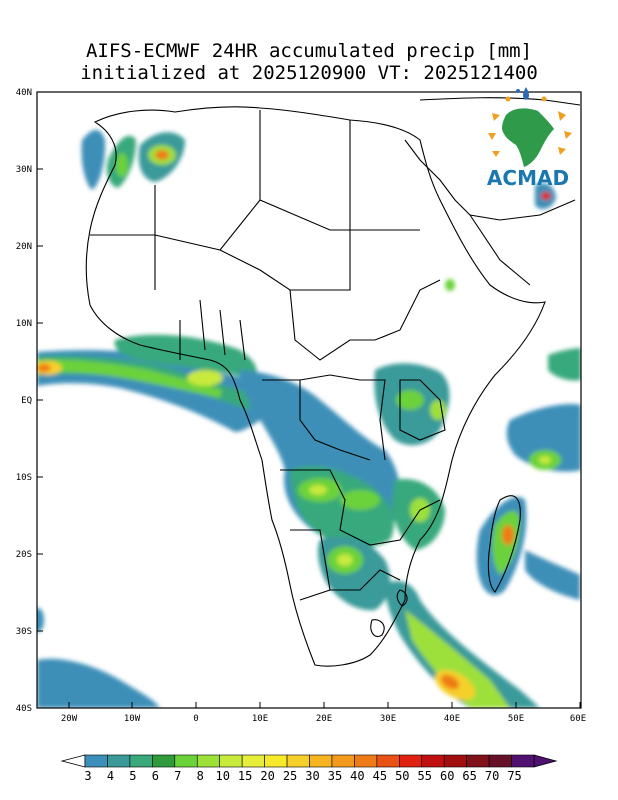 This screenshot has height=800, width=618. What do you see at coordinates (260, 719) in the screenshot?
I see `lon-label: 10E` at bounding box center [260, 719].